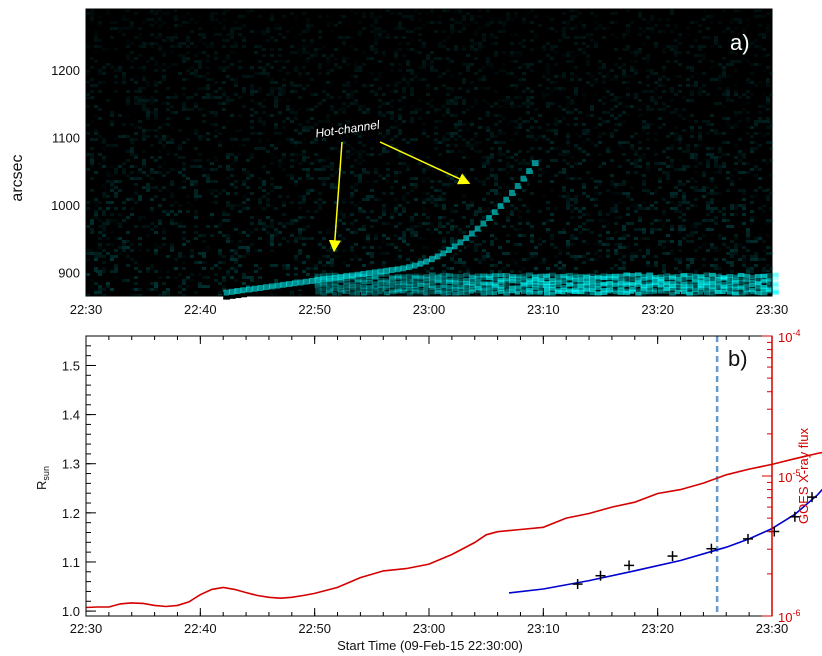  Describe the element at coordinates (65, 70) in the screenshot. I see `y-tick-label: 1200` at that location.